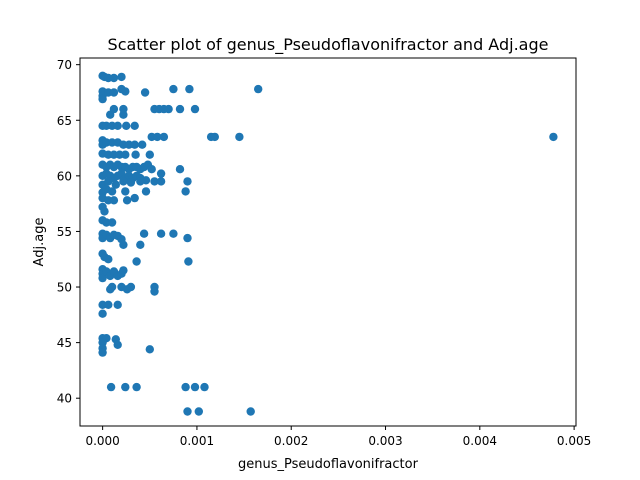 Image resolution: width=640 pixels, height=480 pixels. Describe the element at coordinates (574, 441) in the screenshot. I see `x-tick-label: 0.005` at that location.